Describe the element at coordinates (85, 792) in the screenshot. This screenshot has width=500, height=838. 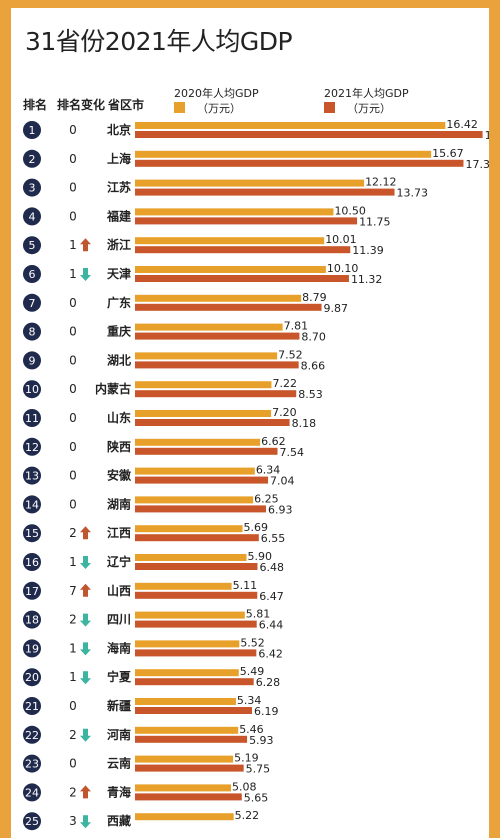
I see `arrow-up-icon` at that location.